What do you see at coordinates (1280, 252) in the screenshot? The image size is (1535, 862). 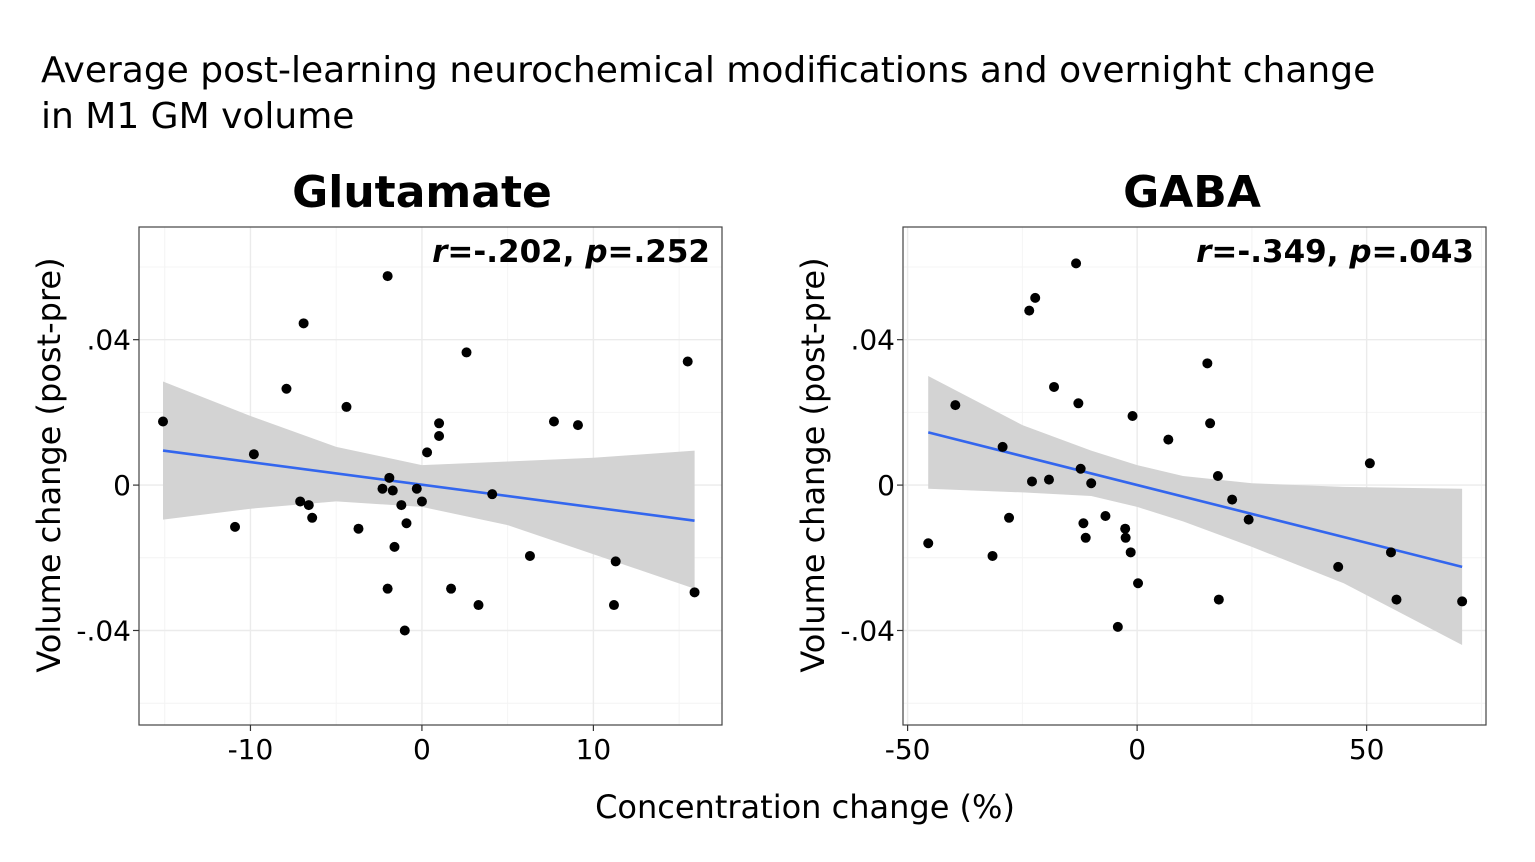 I see `stat-value: =-.349,` at bounding box center [1280, 252].